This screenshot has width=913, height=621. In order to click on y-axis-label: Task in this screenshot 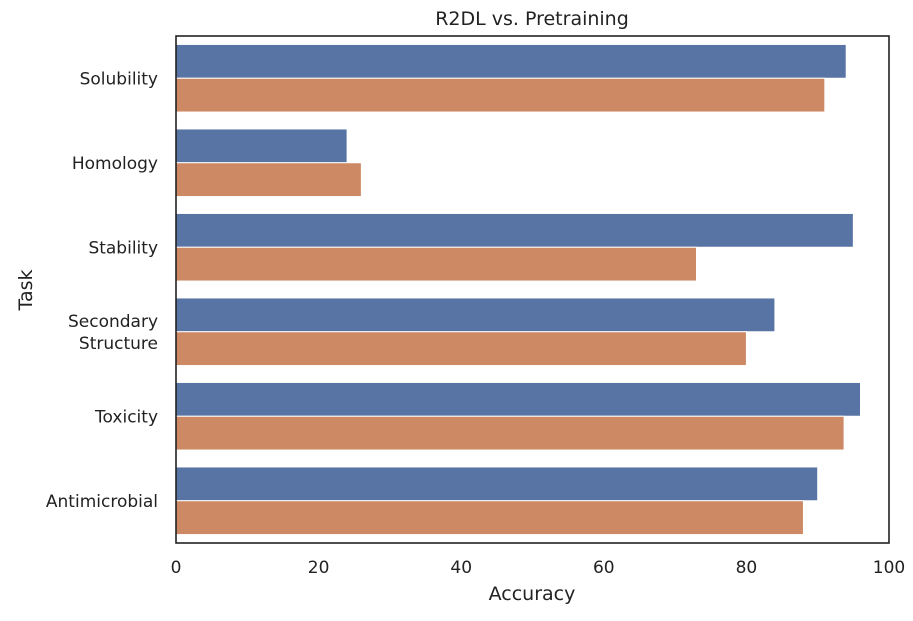, I will do `click(26, 290)`.